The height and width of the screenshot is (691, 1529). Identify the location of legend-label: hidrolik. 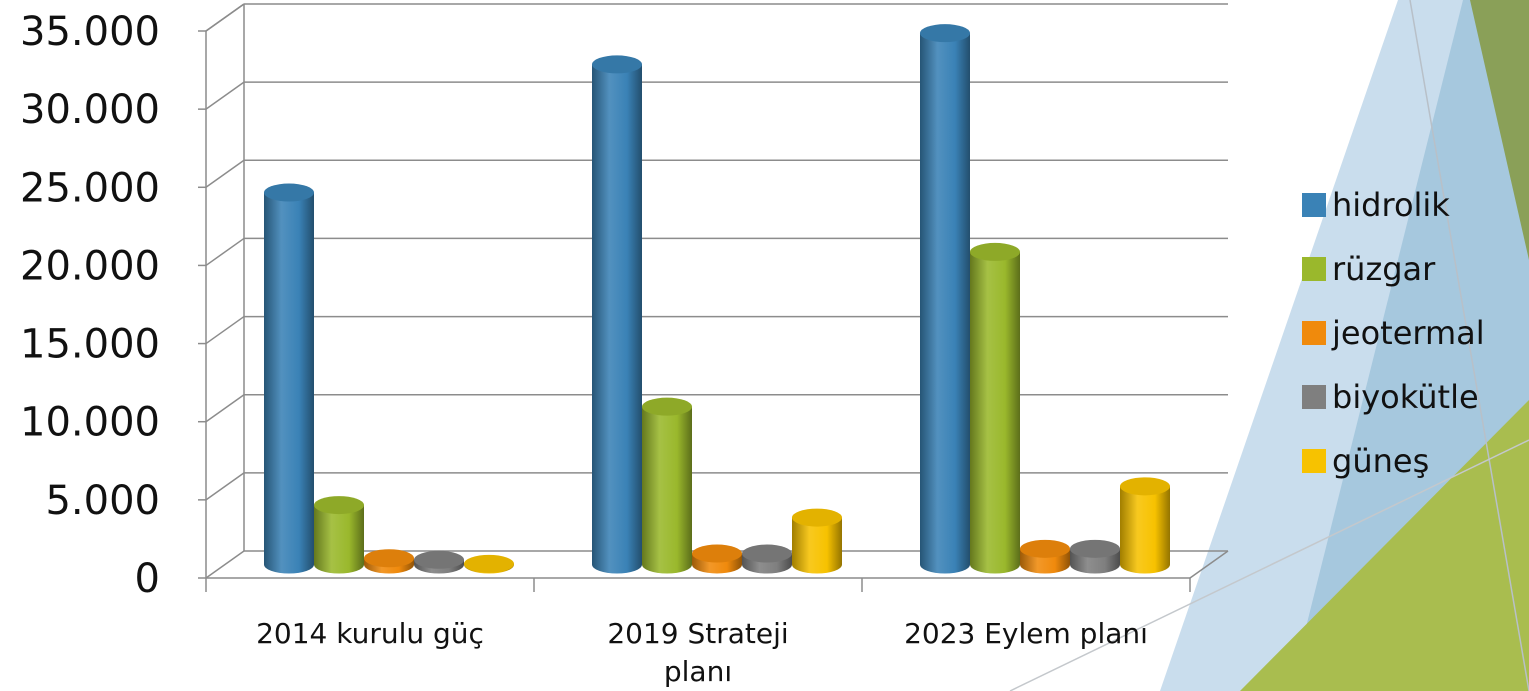
(1391, 205).